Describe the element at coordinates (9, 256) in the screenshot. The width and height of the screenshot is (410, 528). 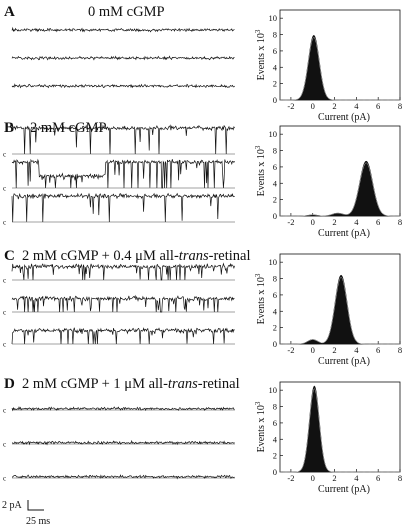
I see `panel-letter: C` at that location.